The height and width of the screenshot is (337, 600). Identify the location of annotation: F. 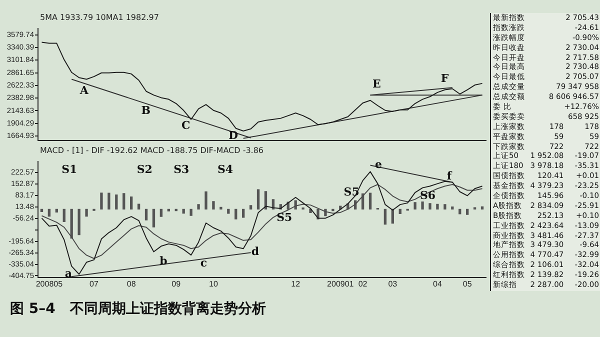
(444, 78).